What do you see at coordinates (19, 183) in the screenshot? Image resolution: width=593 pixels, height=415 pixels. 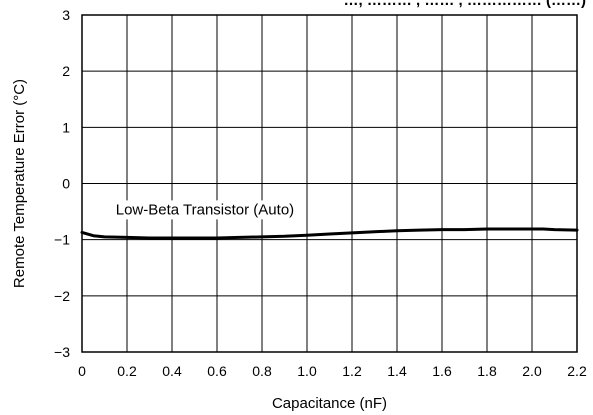 I see `y-axis-title: Remote Temperature Error (°C)` at bounding box center [19, 183].